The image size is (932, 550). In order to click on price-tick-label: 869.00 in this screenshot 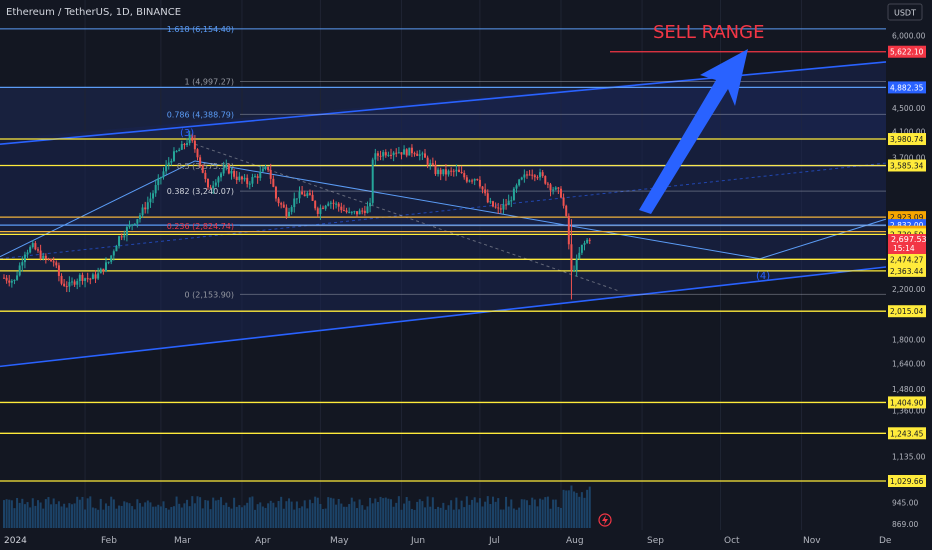, I will do `click(905, 524)`.